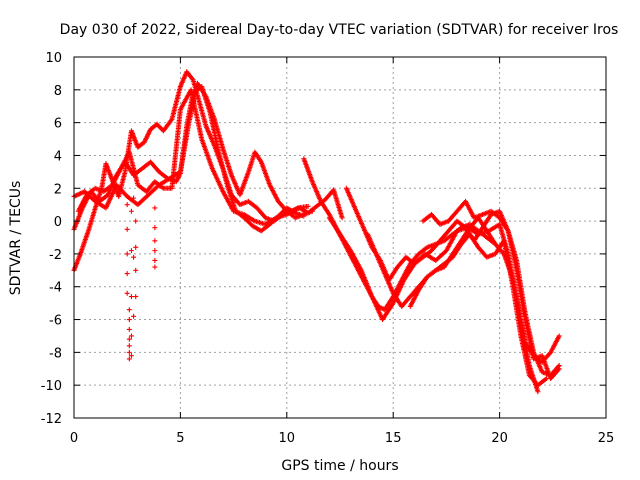  Describe the element at coordinates (339, 466) in the screenshot. I see `x-axis-label: GPS time / hours` at that location.